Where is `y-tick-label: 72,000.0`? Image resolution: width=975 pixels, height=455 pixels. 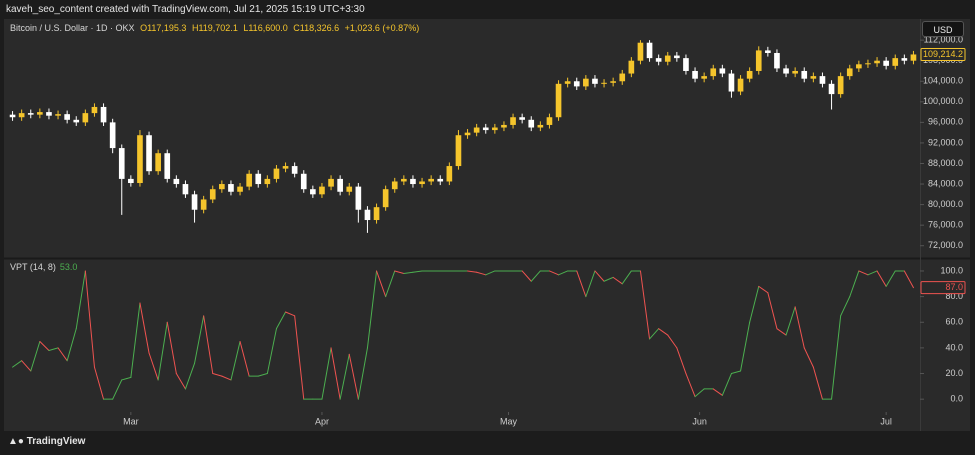
y-tick-label: 72,000.0 is located at coordinates (945, 245).